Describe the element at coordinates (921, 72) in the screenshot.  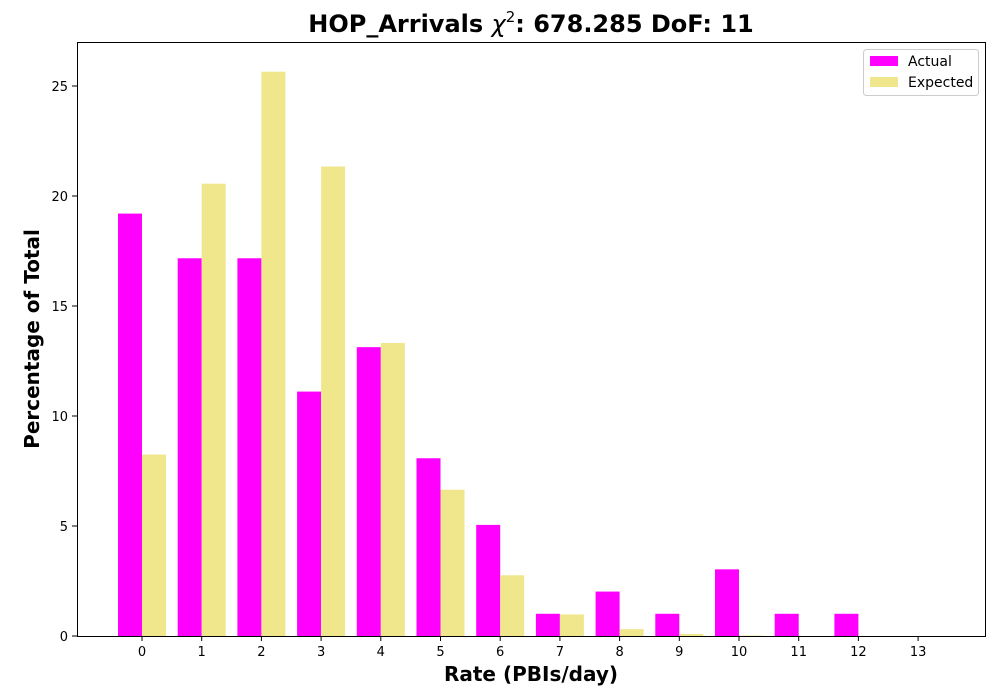
I see `legend: Actual Expected` at that location.